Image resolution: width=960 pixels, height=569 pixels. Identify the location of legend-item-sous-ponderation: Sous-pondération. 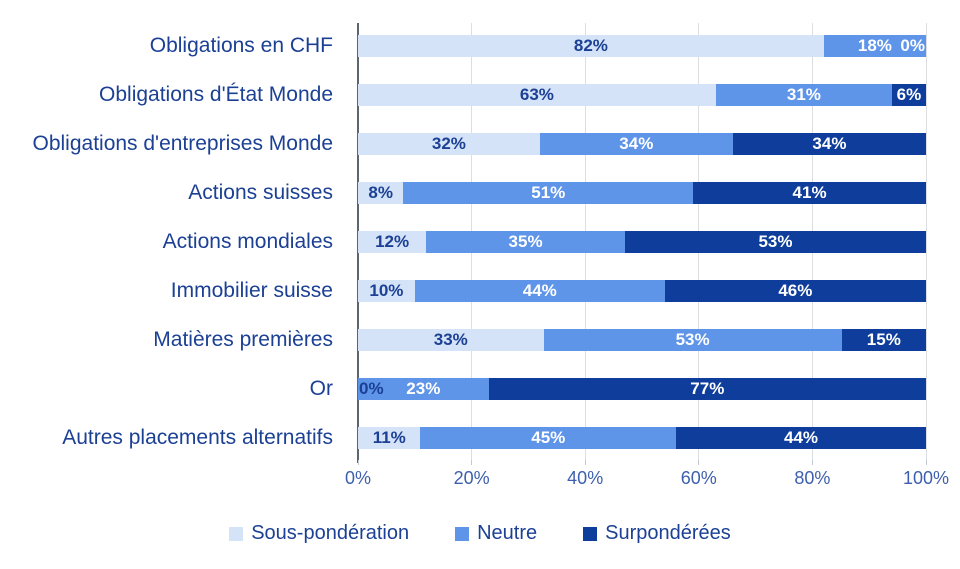
(319, 533).